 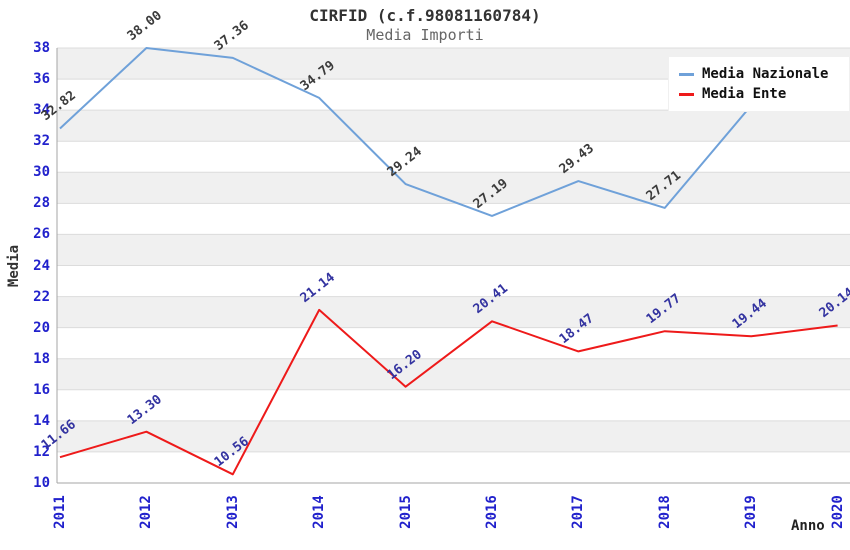 What do you see at coordinates (41, 327) in the screenshot?
I see `y-tick-label: 20` at bounding box center [41, 327].